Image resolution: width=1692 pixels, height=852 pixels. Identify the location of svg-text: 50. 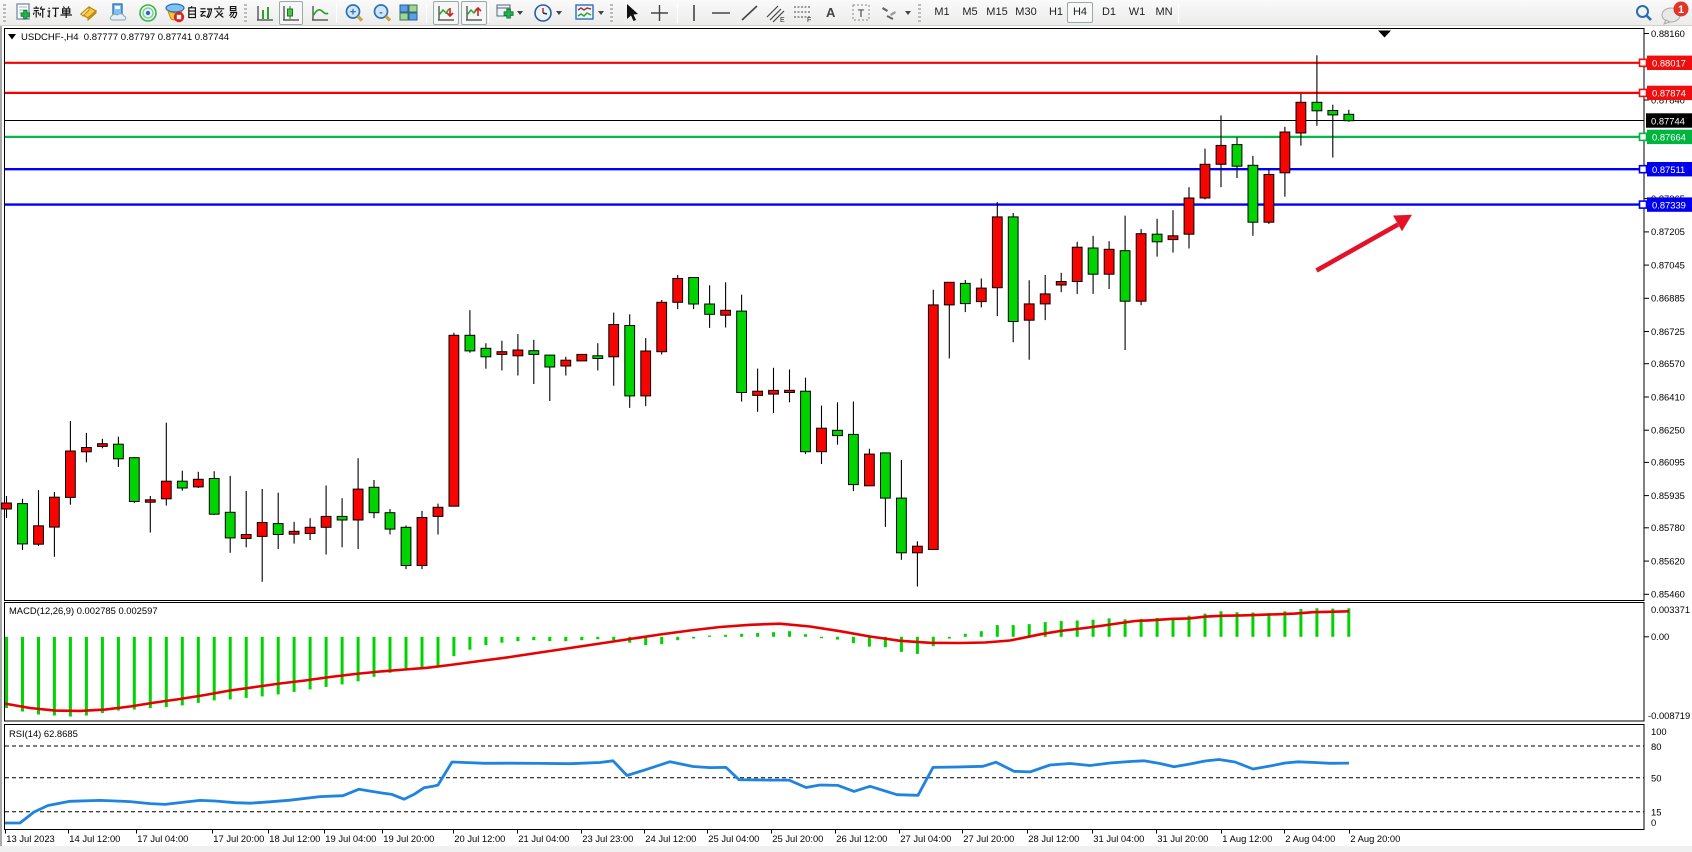
(1656, 778).